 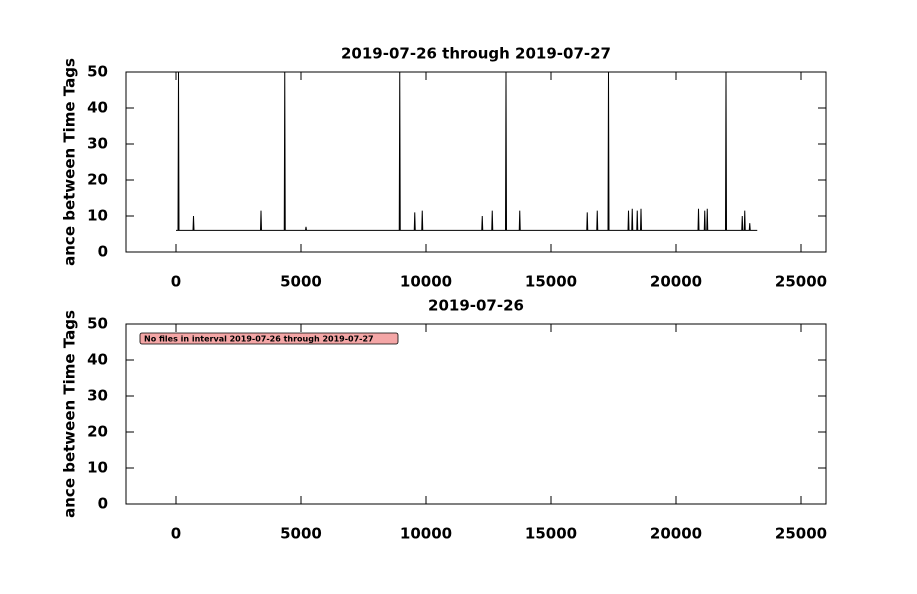 What do you see at coordinates (476, 306) in the screenshot?
I see `chart-title: 2019-07-26` at bounding box center [476, 306].